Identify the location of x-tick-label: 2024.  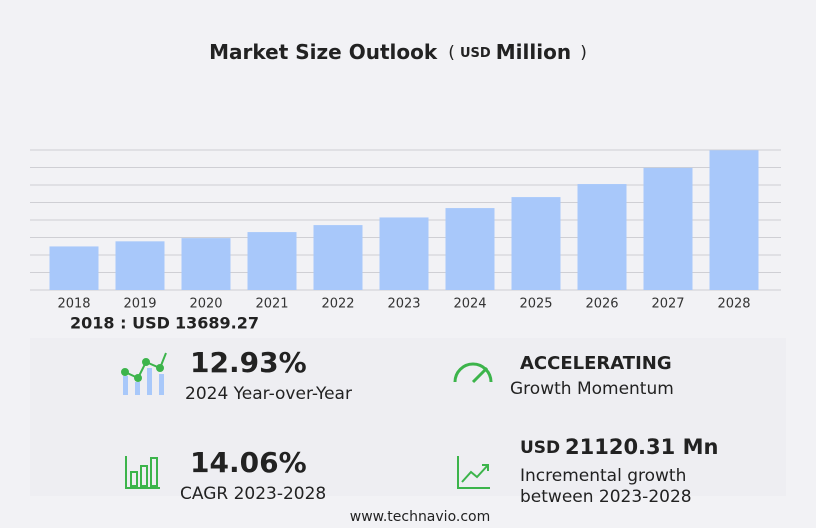
(469, 304).